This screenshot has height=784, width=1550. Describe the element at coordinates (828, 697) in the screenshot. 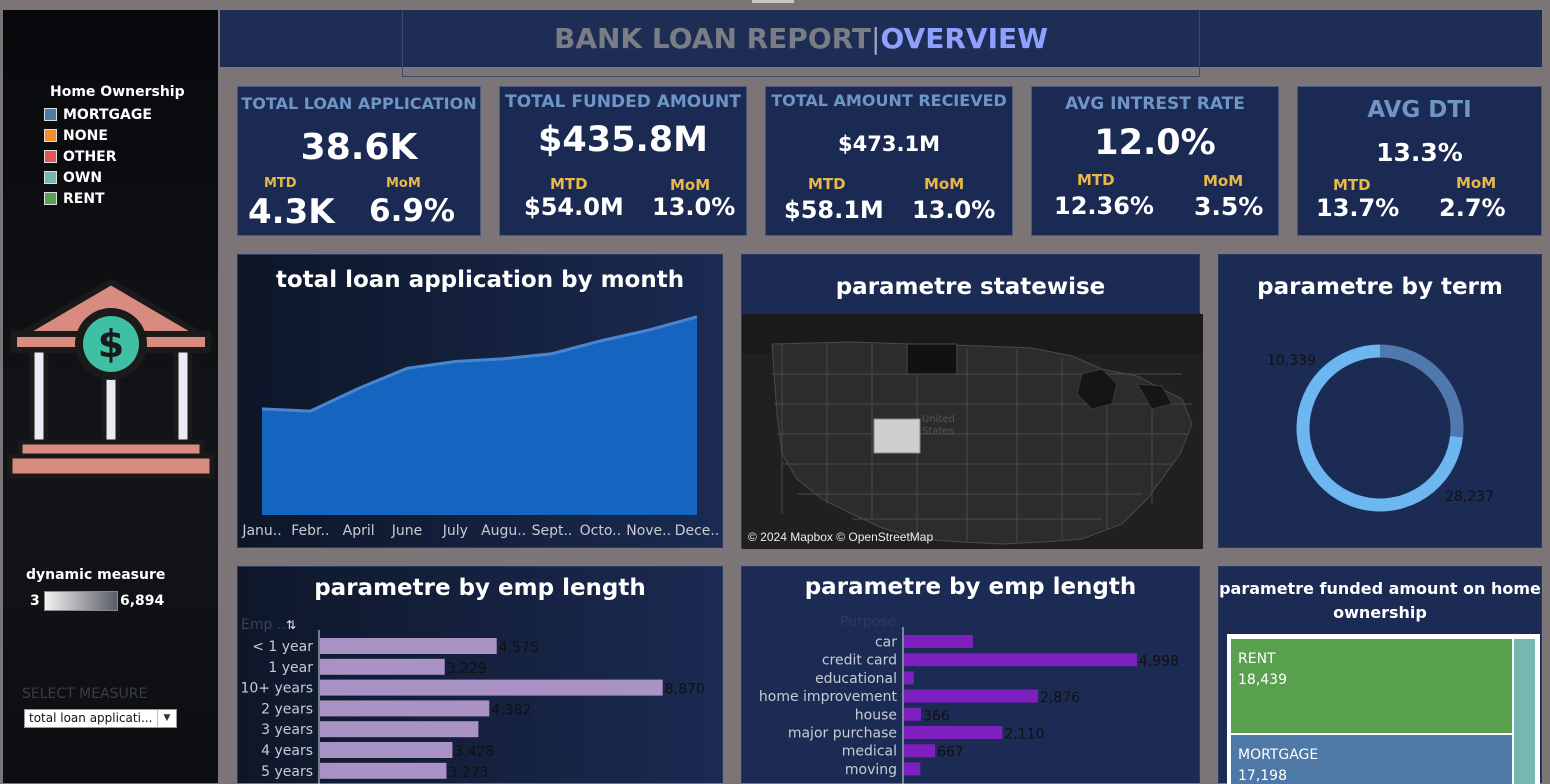

I see `bar-category-label: home improvement` at that location.